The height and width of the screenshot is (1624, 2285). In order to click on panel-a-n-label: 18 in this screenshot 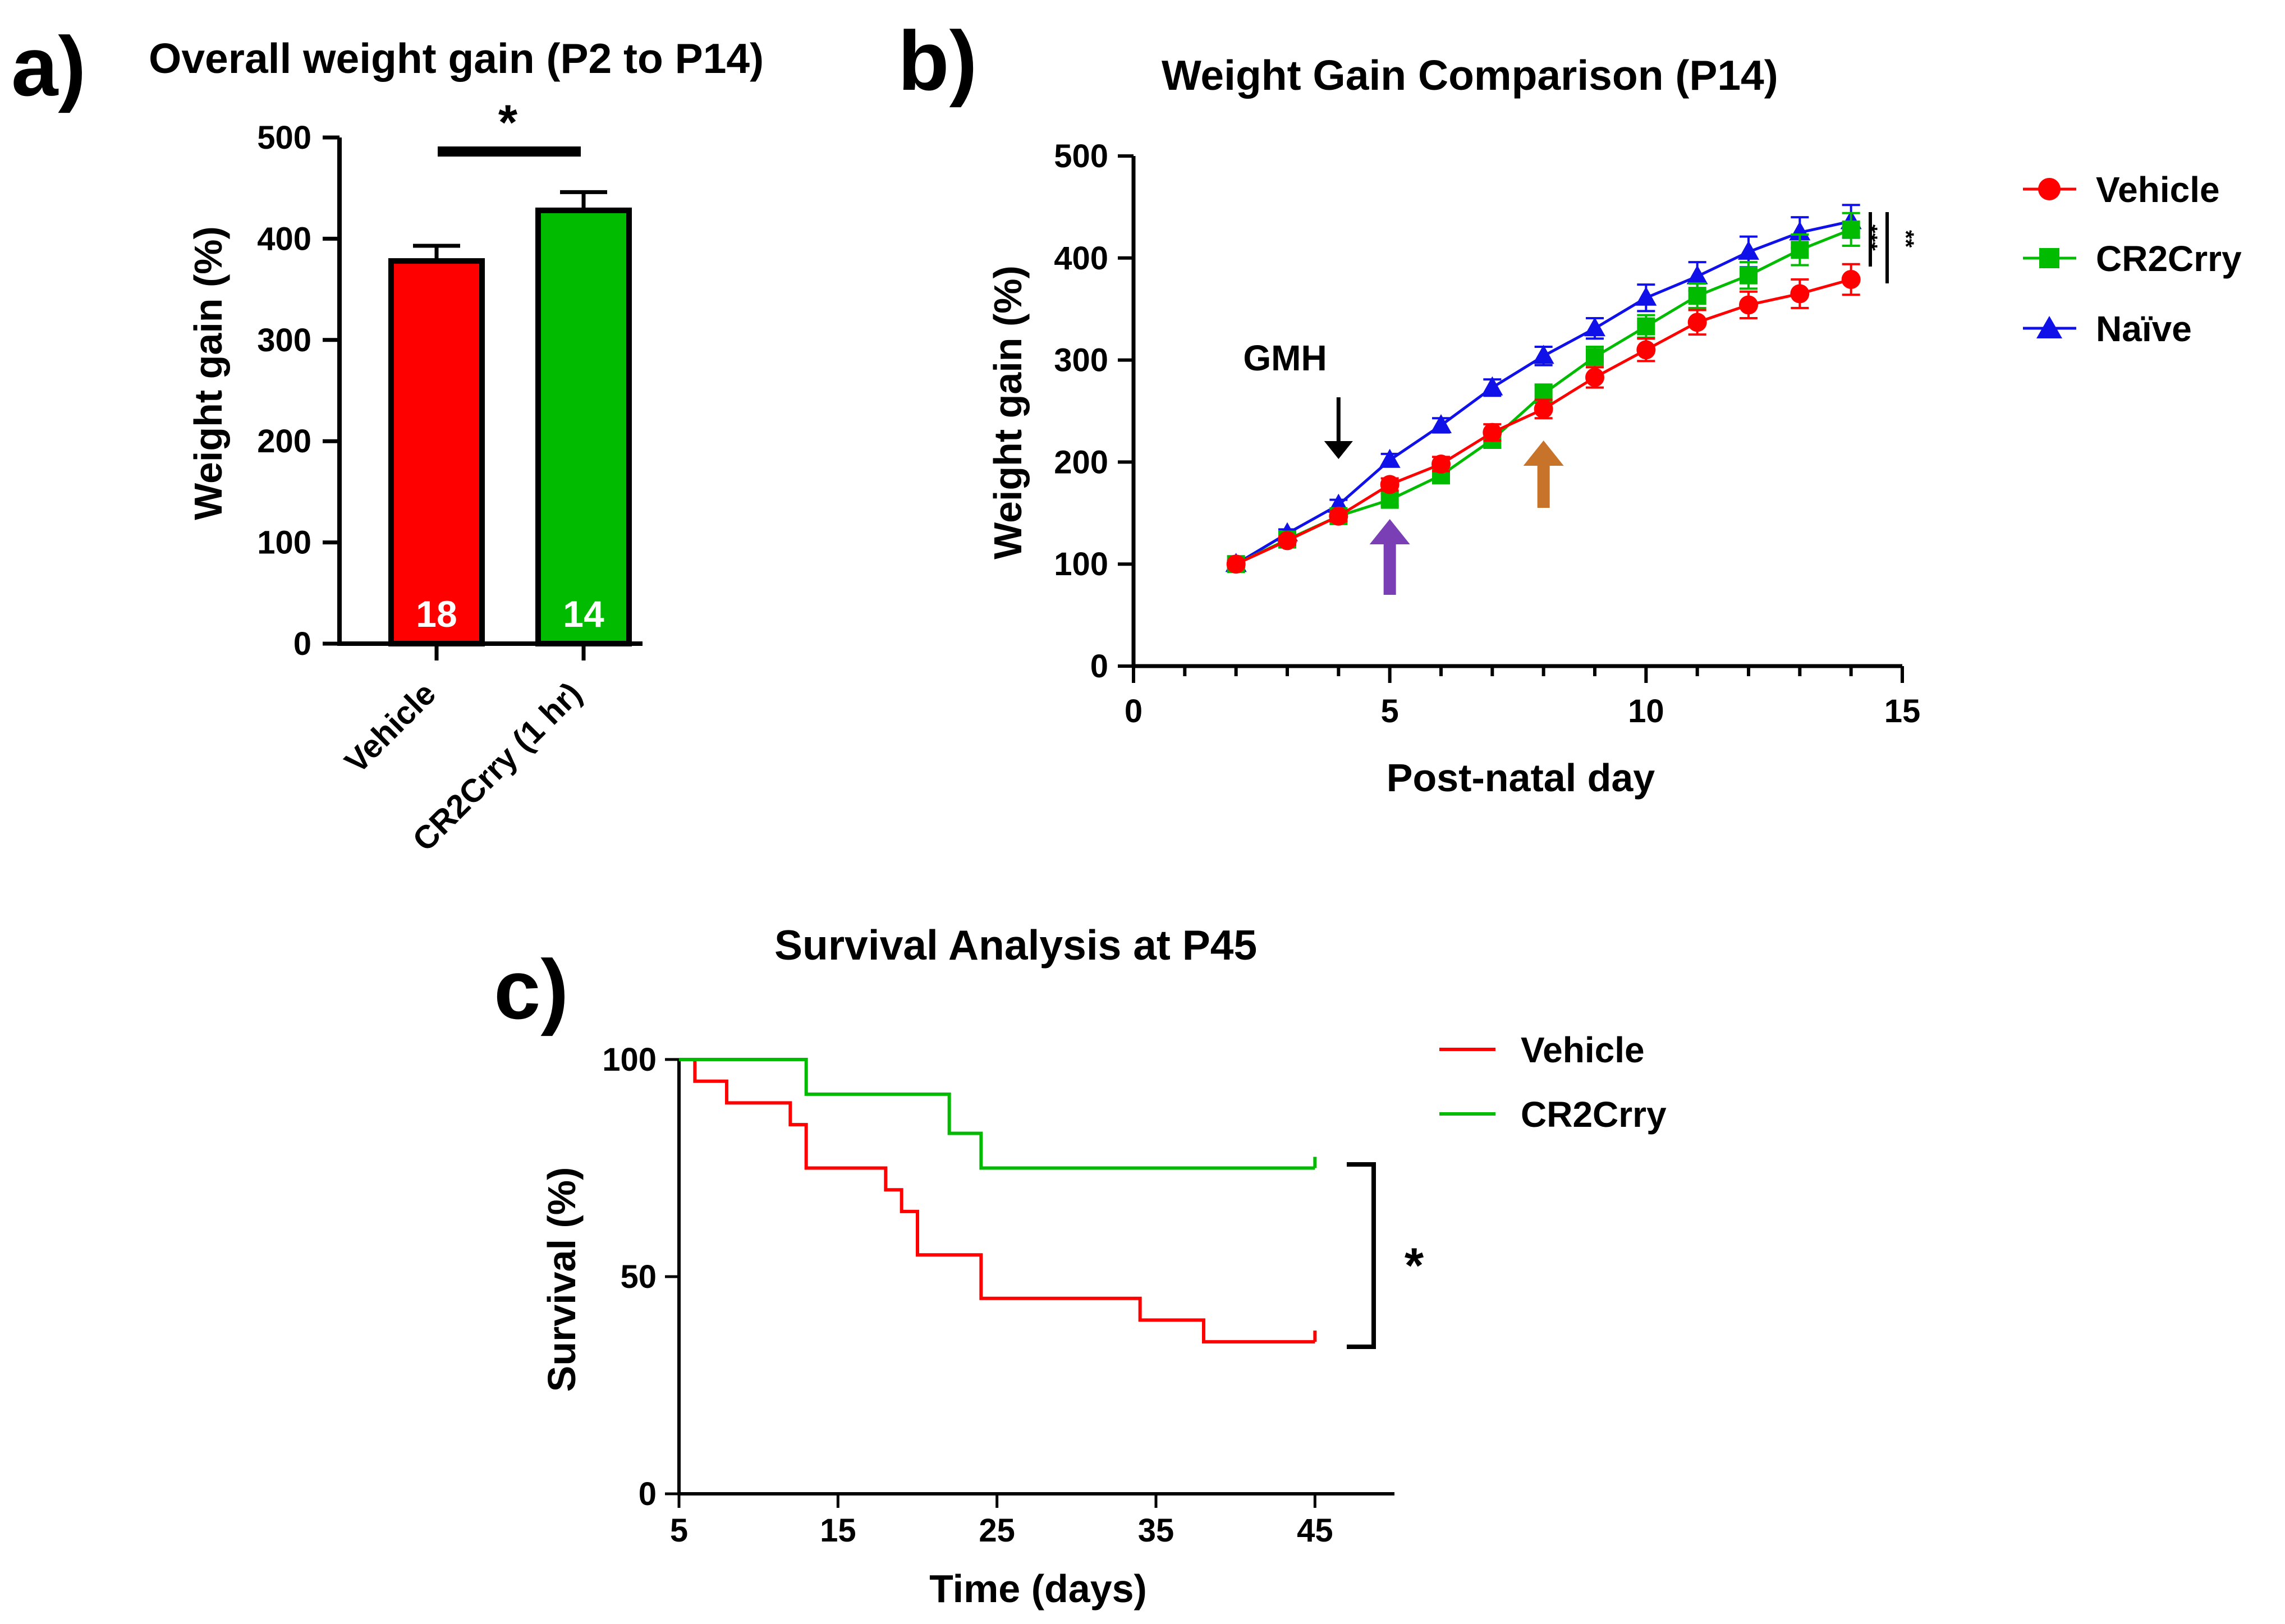, I will do `click(436, 614)`.